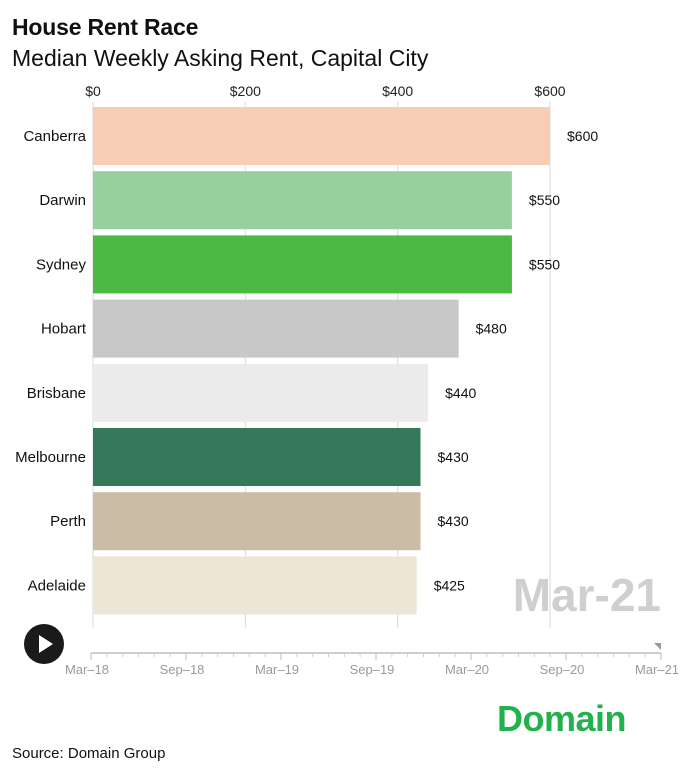 The height and width of the screenshot is (780, 700). Describe the element at coordinates (182, 669) in the screenshot. I see `timeline-label: Sep–18` at that location.